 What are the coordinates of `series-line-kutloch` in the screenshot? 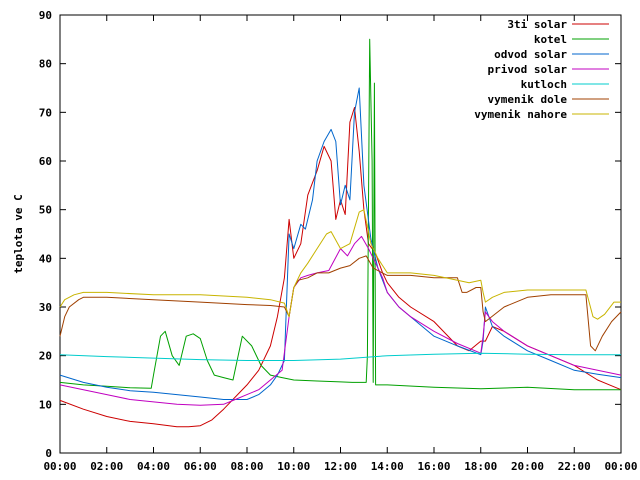 It's located at (340, 356).